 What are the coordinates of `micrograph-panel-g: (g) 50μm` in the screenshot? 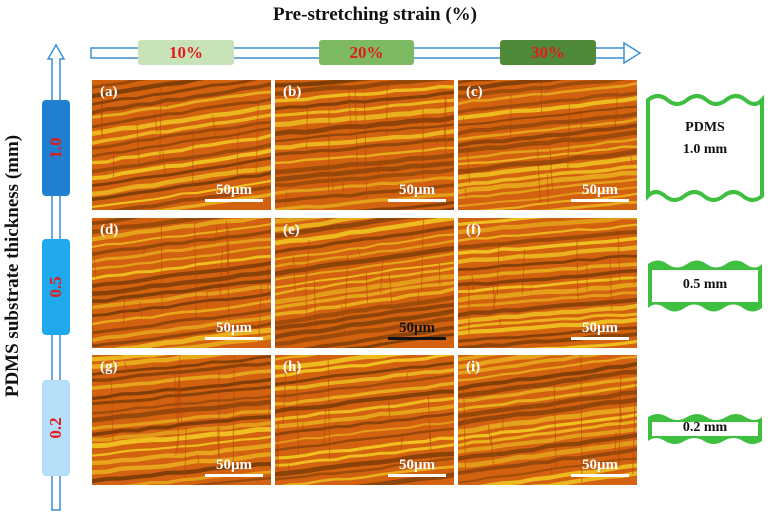 It's located at (181, 420).